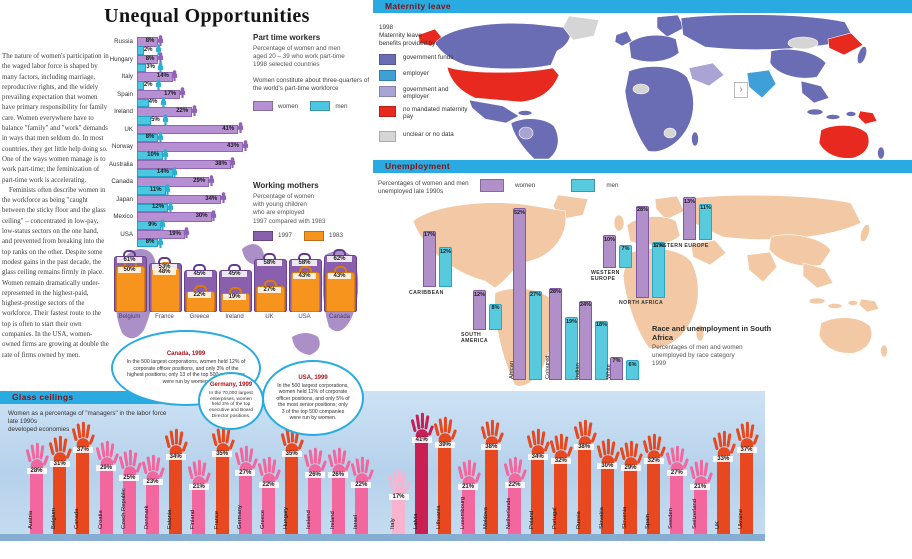 This screenshot has width=912, height=559. I want to click on race-label: African, so click(512, 369).